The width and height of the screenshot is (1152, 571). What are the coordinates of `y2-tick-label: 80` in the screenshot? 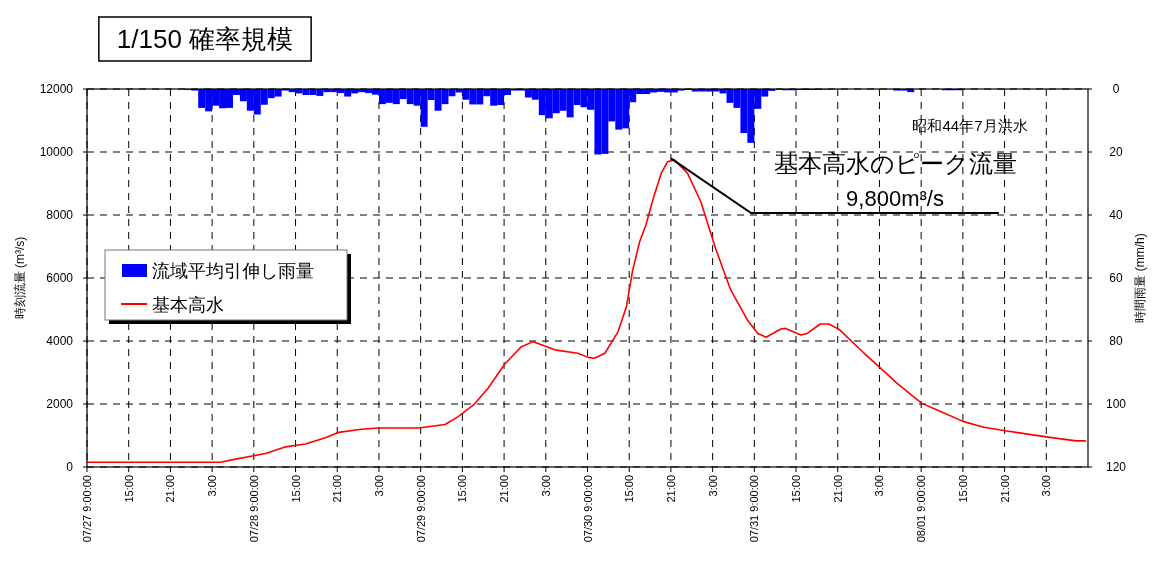 It's located at (1116, 341).